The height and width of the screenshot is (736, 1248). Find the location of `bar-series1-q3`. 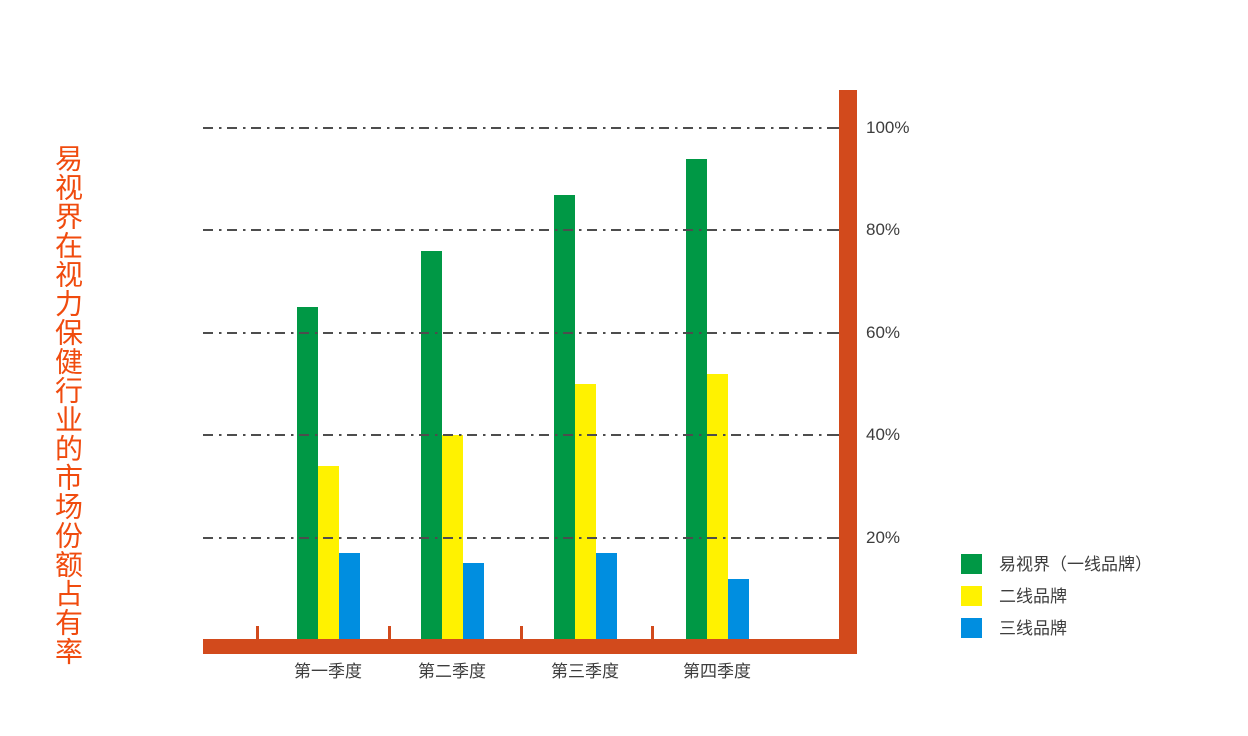

bar-series1-q3 is located at coordinates (564, 417).